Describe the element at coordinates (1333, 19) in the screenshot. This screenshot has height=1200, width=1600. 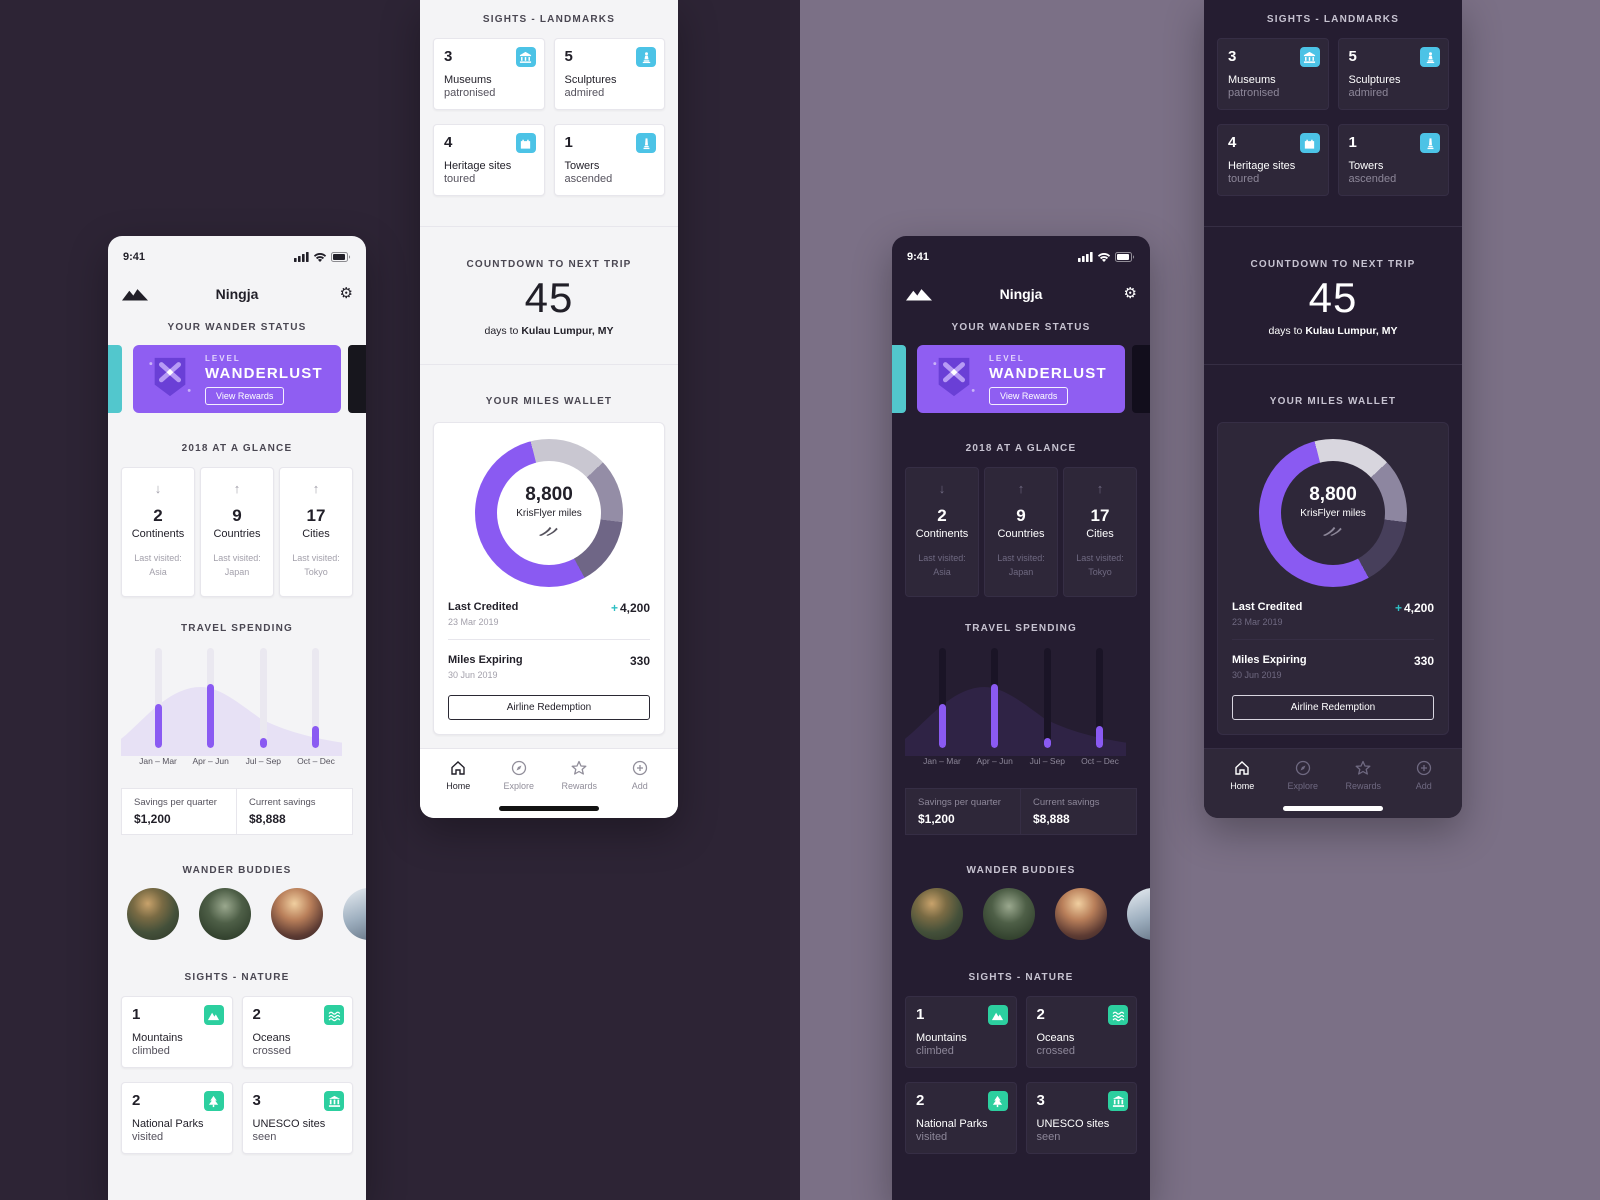
I see `section-landmarks: SIGHTS - LANDMARKS` at that location.